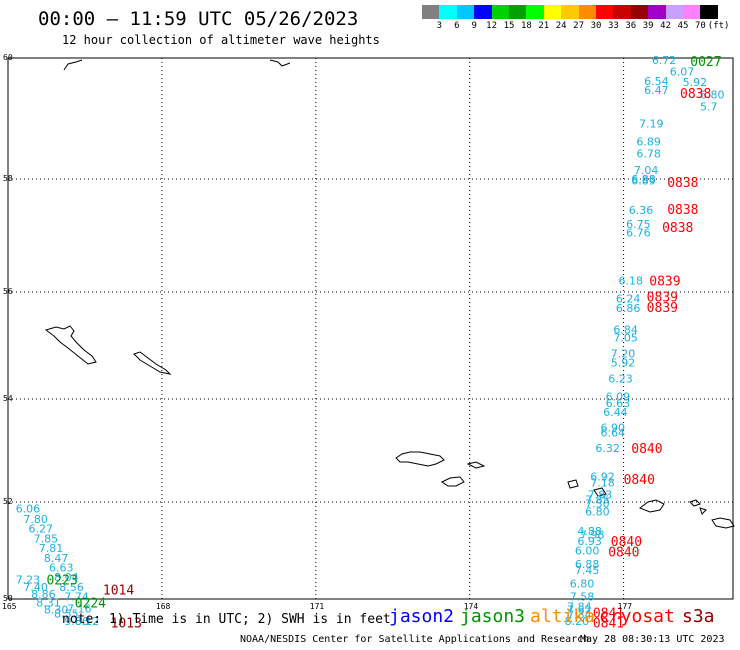 This screenshot has height=650, width=740. What do you see at coordinates (625, 606) in the screenshot?
I see `lon-label: 177` at bounding box center [625, 606].